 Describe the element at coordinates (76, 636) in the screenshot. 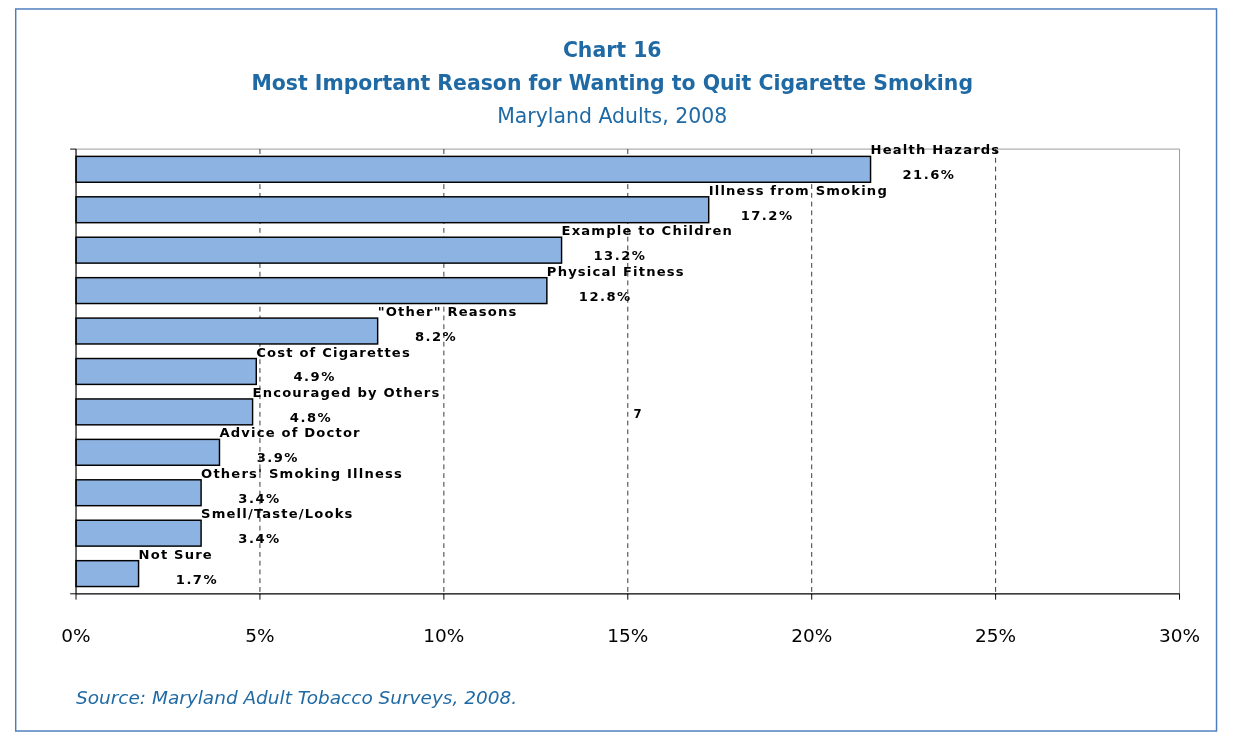

I see `x-tick-label: 0%` at that location.